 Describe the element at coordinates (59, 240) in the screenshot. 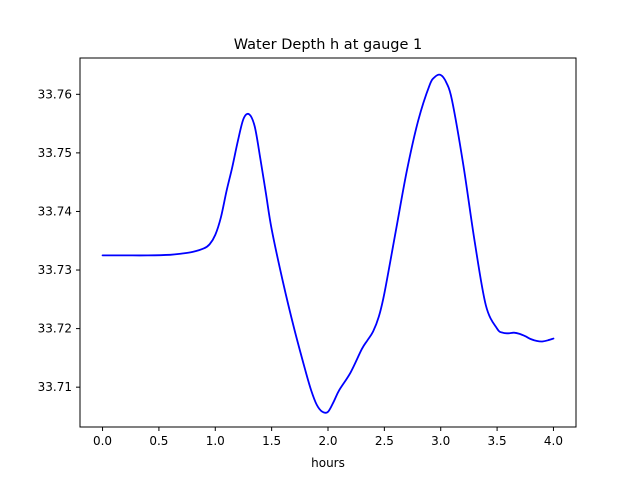

I see `y-axis: 33.71 33.72 33.73 33.74 33.75 33.76` at that location.